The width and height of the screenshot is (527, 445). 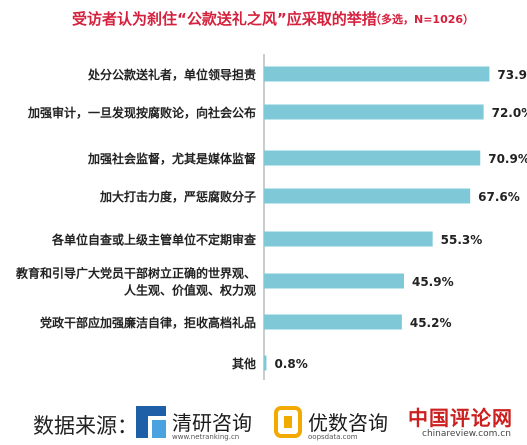 I want to click on category-label: 各单位自查或上级主管单位不定期审查, so click(x=154, y=239).